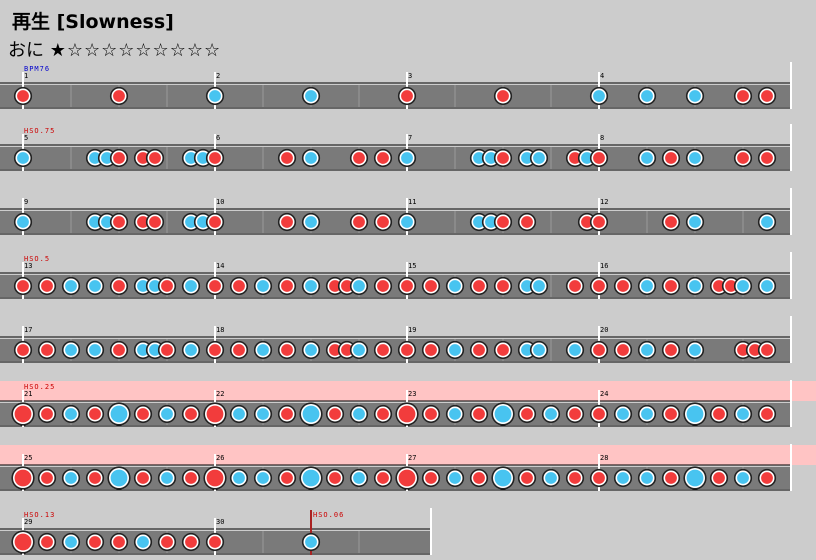  I want to click on chart-row: 25 26 27 28, so click(408, 467).